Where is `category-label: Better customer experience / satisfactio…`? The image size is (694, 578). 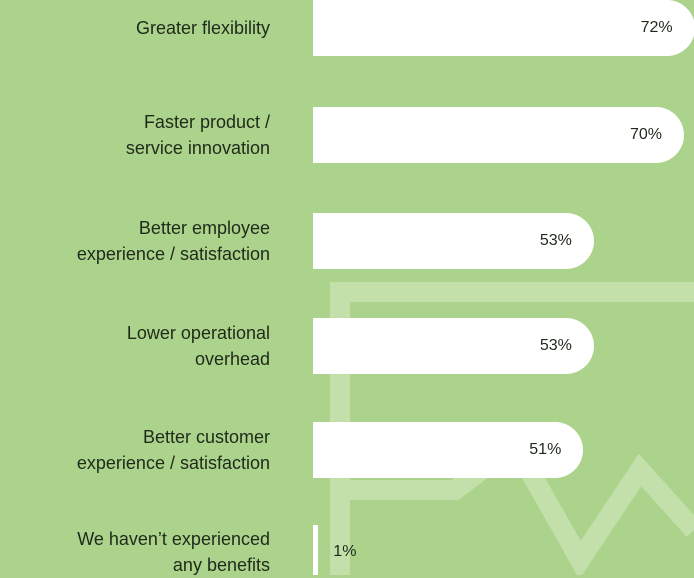 category-label: Better customer experience / satisfactio… is located at coordinates (173, 450).